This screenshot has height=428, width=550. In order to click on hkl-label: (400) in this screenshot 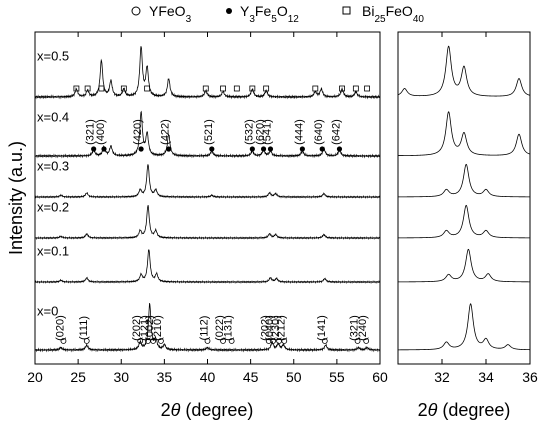, I will do `click(101, 132)`.